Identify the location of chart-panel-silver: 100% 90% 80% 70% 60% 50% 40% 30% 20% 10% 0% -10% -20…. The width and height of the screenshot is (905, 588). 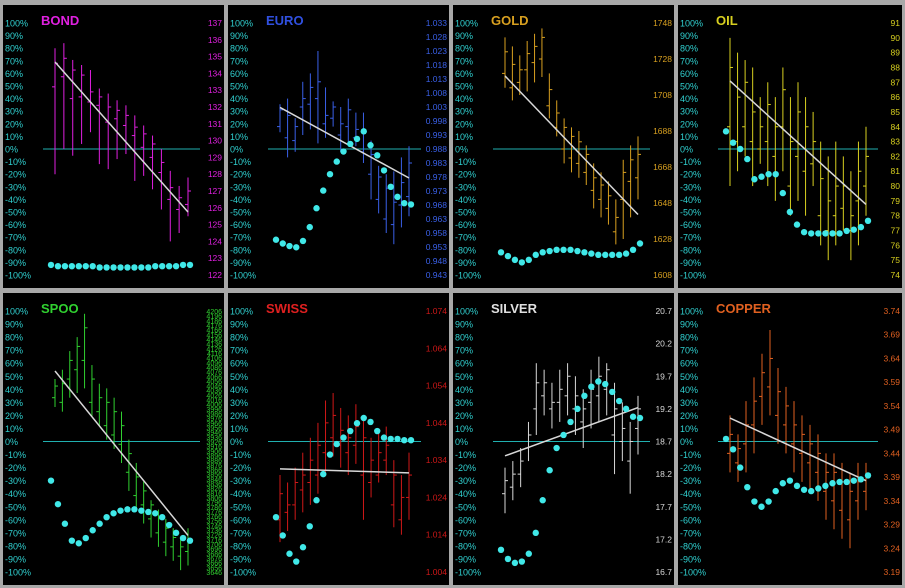
(563, 439).